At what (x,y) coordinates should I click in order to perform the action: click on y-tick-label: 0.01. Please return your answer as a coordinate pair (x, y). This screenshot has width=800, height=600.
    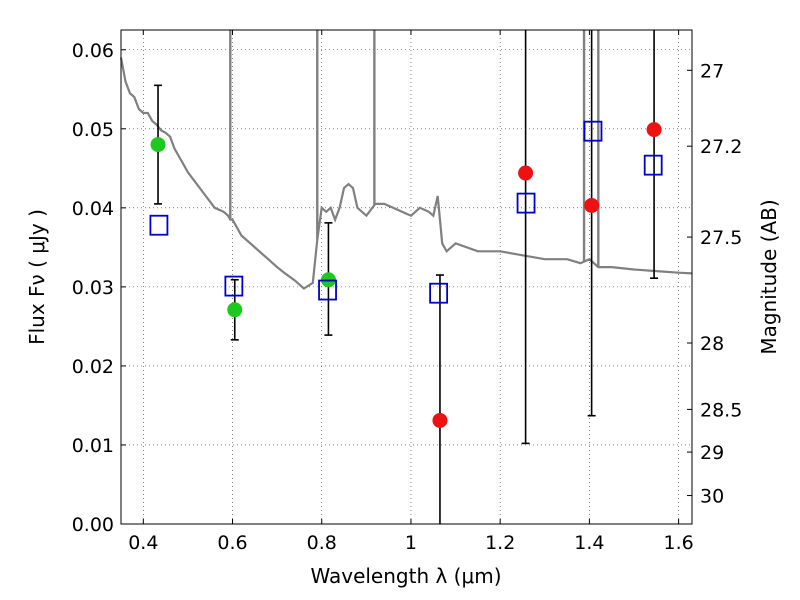
    Looking at the image, I should click on (93, 446).